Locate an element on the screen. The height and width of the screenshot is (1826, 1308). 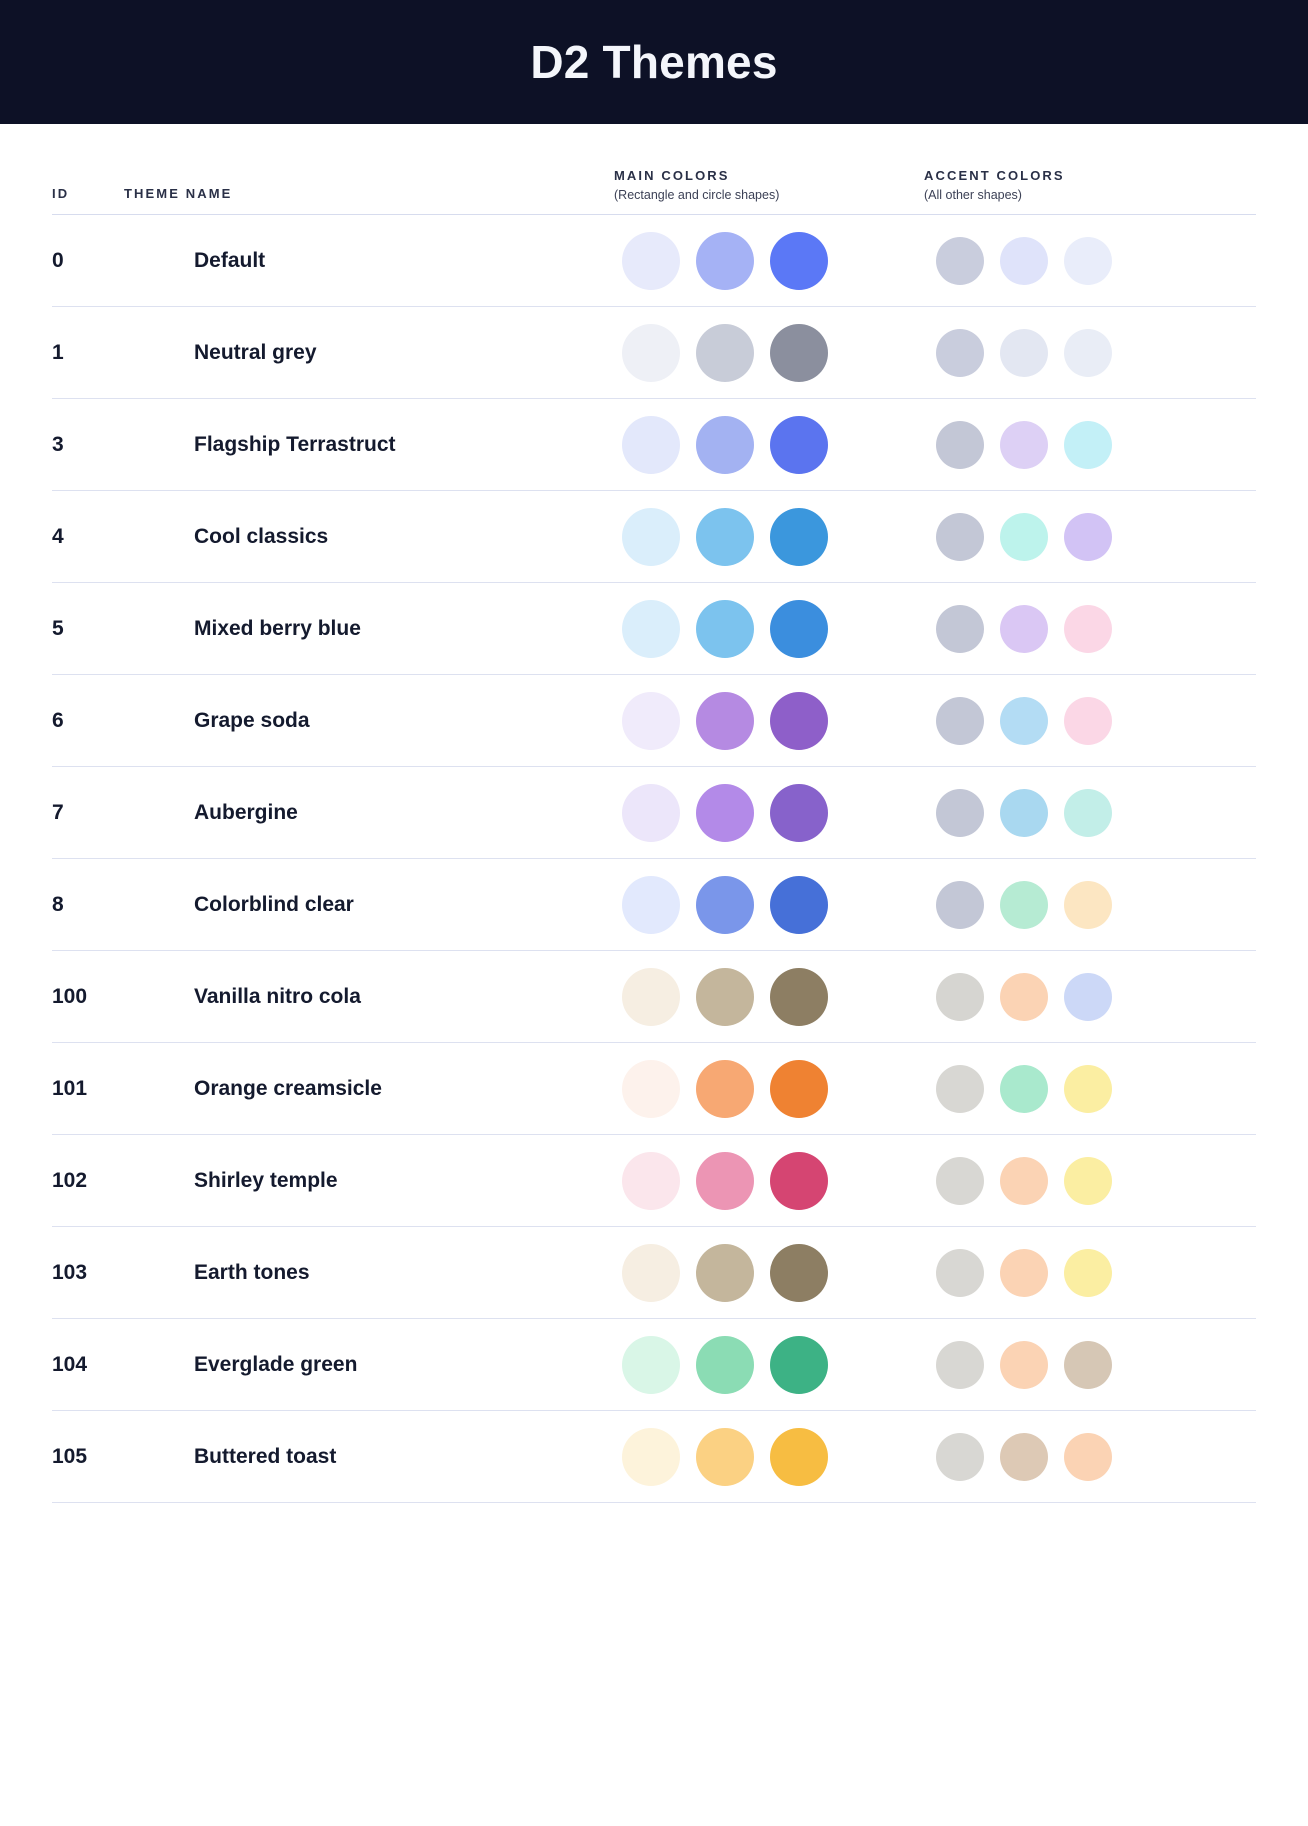
theme-id: 101 is located at coordinates (88, 1089).